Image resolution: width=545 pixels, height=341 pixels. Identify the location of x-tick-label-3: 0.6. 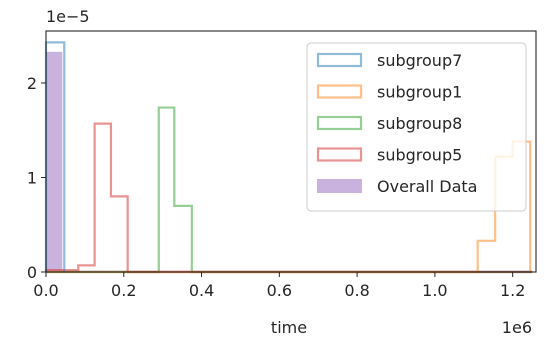
(279, 290).